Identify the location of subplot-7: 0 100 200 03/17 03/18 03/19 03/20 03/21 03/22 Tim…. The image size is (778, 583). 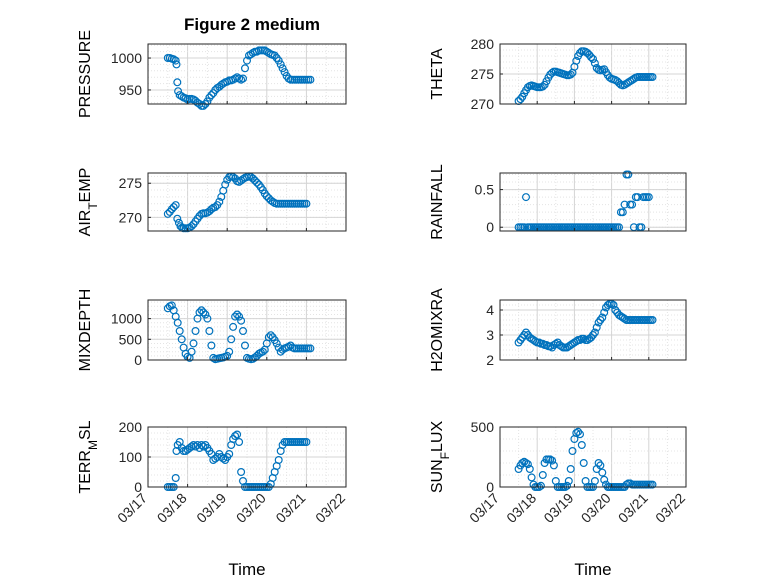
(212, 499).